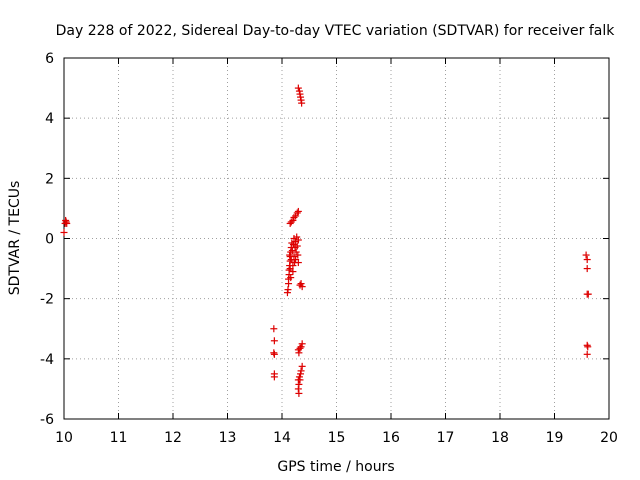 The width and height of the screenshot is (640, 480). What do you see at coordinates (282, 438) in the screenshot?
I see `x-tick-label: 14` at bounding box center [282, 438].